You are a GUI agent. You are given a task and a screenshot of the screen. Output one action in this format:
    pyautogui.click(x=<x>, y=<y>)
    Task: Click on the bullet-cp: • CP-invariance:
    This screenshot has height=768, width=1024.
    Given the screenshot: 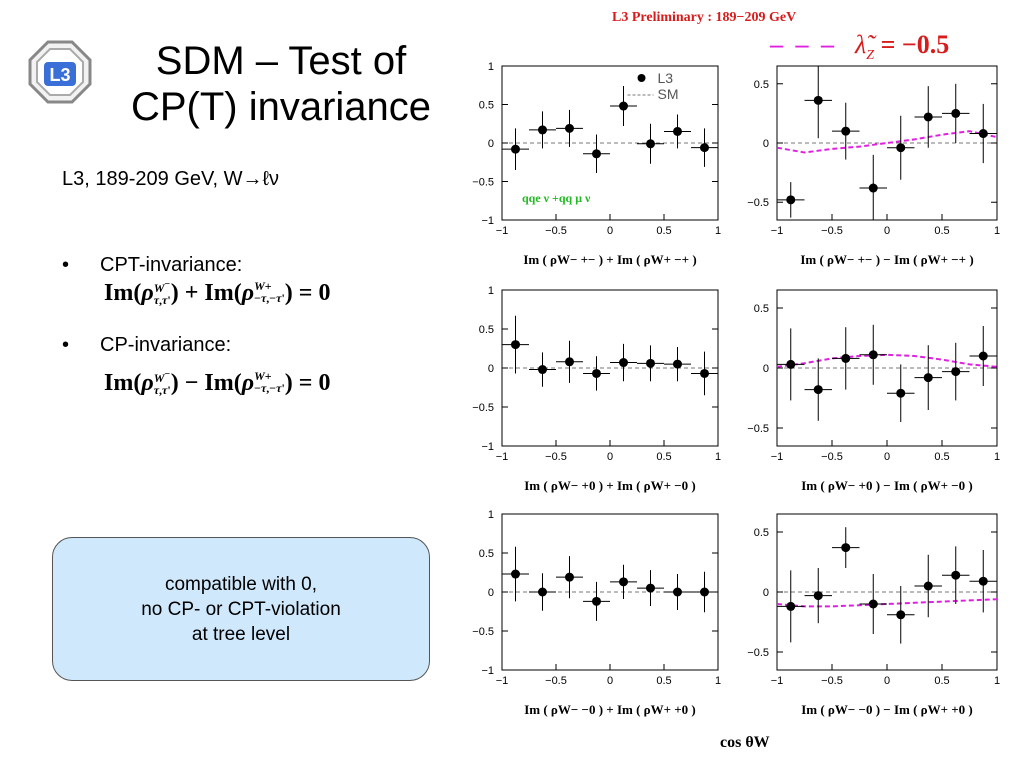 What is the action you would take?
    pyautogui.click(x=146, y=345)
    